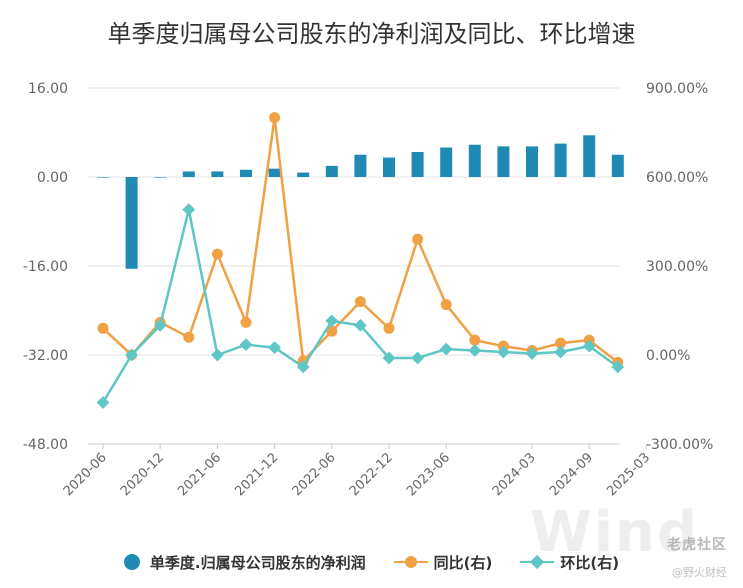 The height and width of the screenshot is (588, 743). What do you see at coordinates (628, 474) in the screenshot?
I see `x-tick-label: 2025-03` at bounding box center [628, 474].